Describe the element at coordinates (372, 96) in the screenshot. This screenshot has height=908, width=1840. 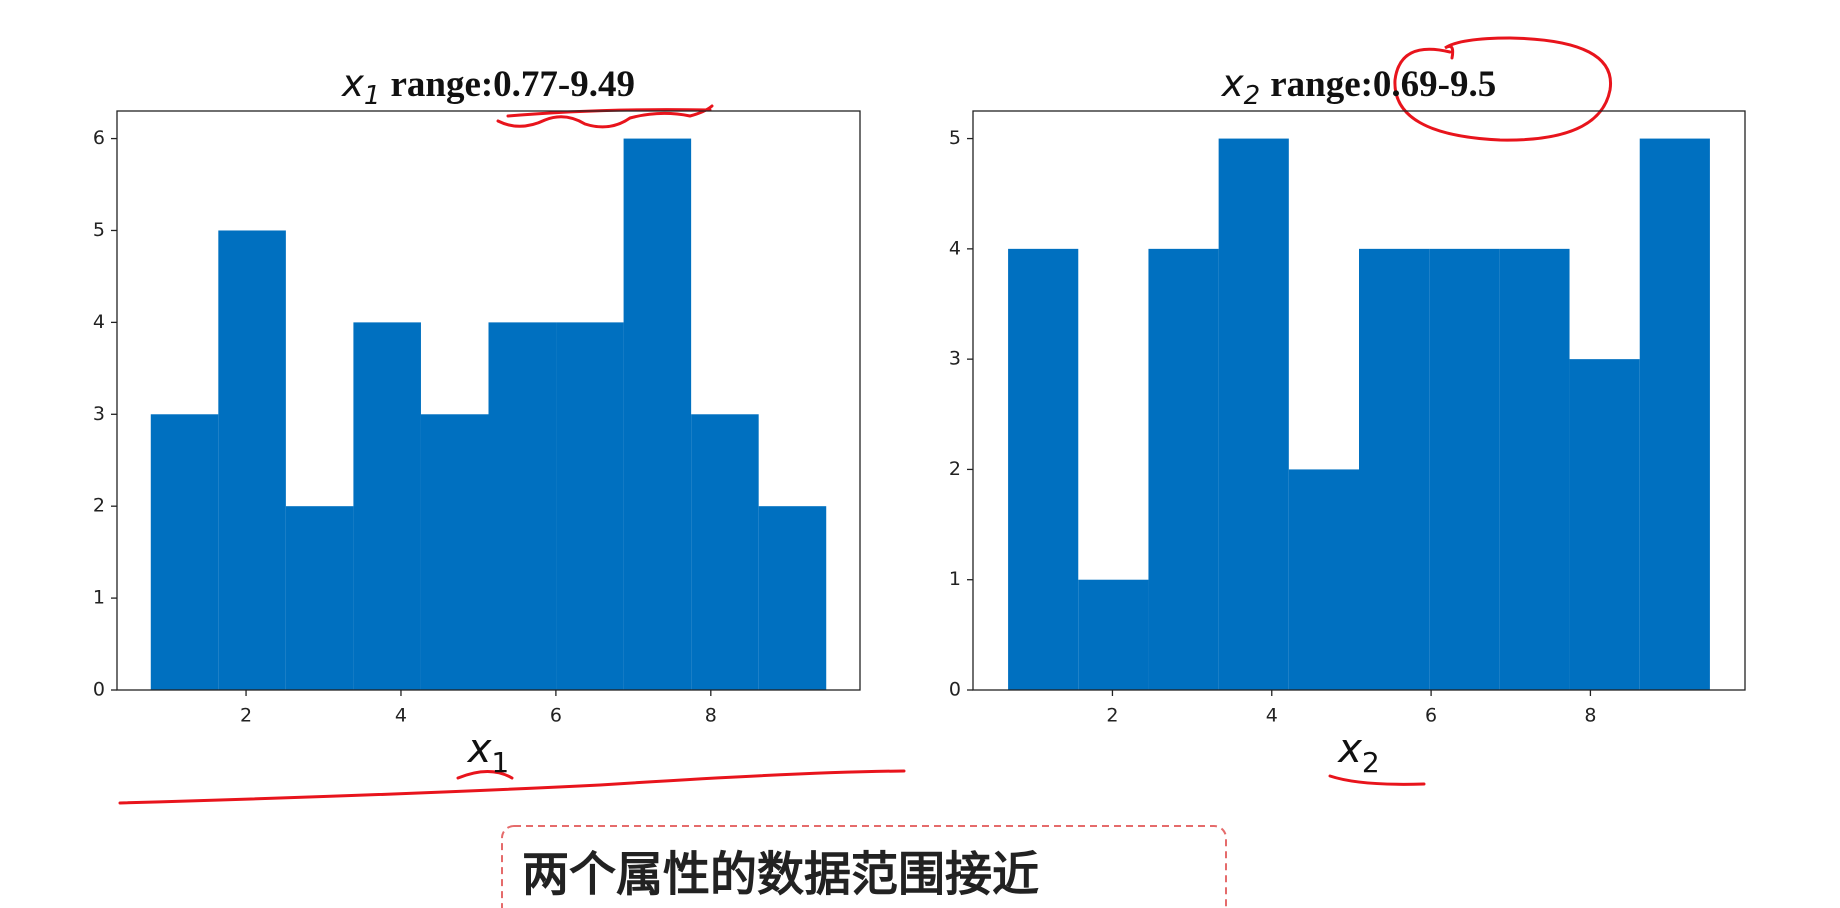
I see `title-subscript: 1` at that location.